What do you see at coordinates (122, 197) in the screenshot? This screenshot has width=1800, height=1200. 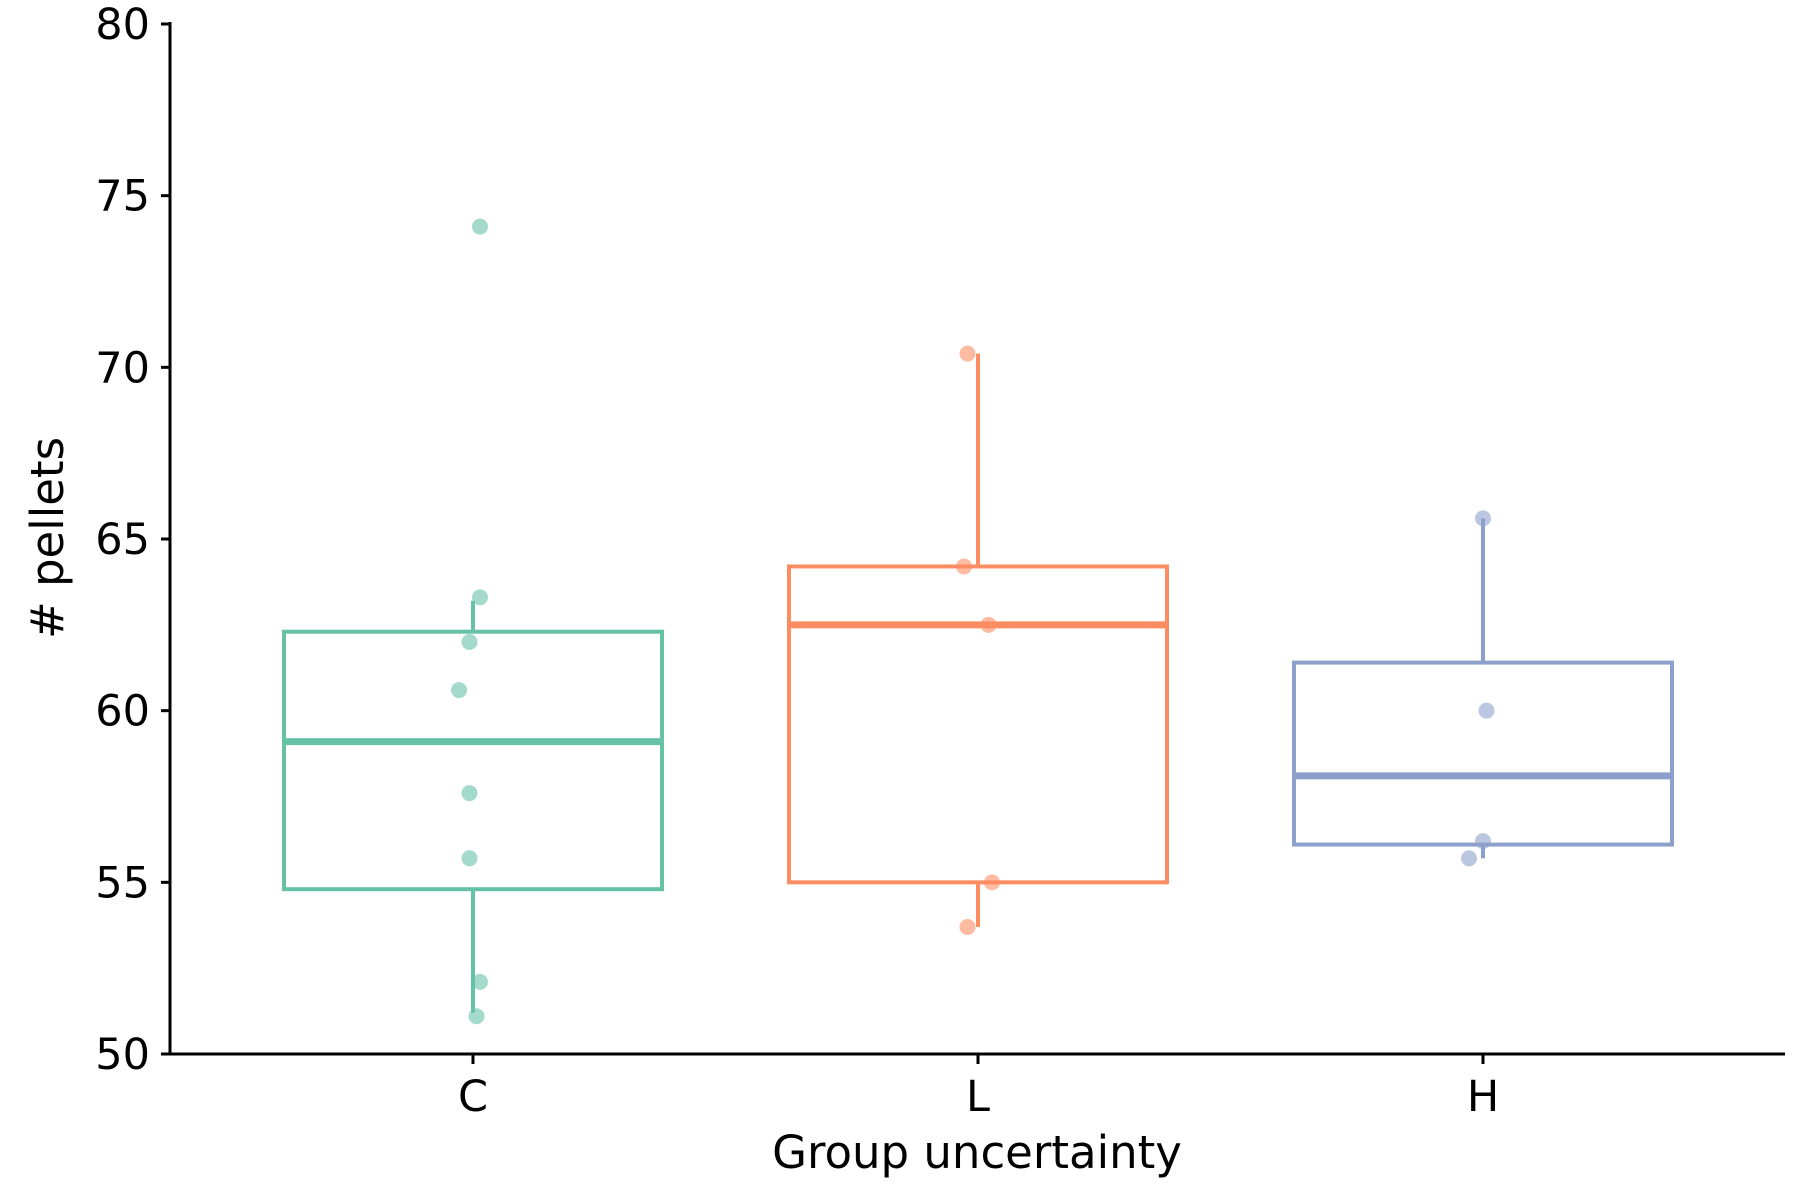 I see `y-tick-label-75: 75` at bounding box center [122, 197].